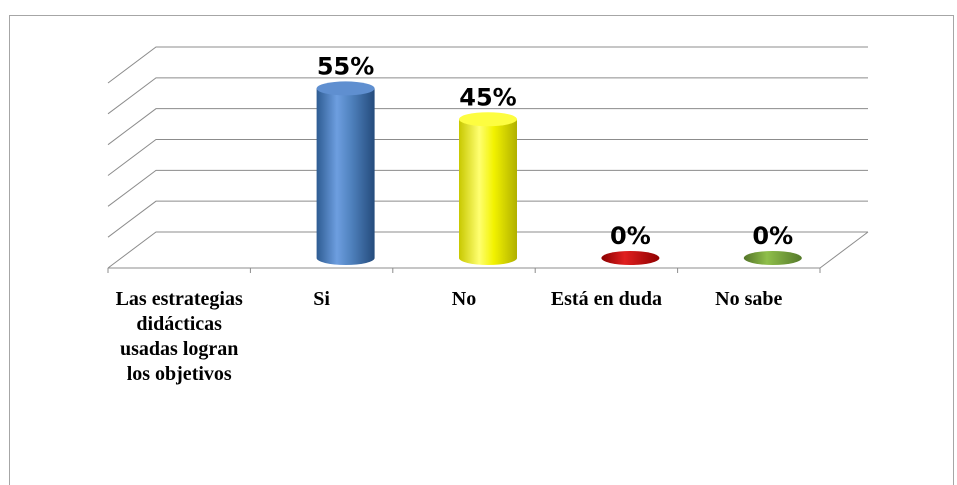 The height and width of the screenshot is (485, 957). I want to click on floor-edge, so click(844, 250).